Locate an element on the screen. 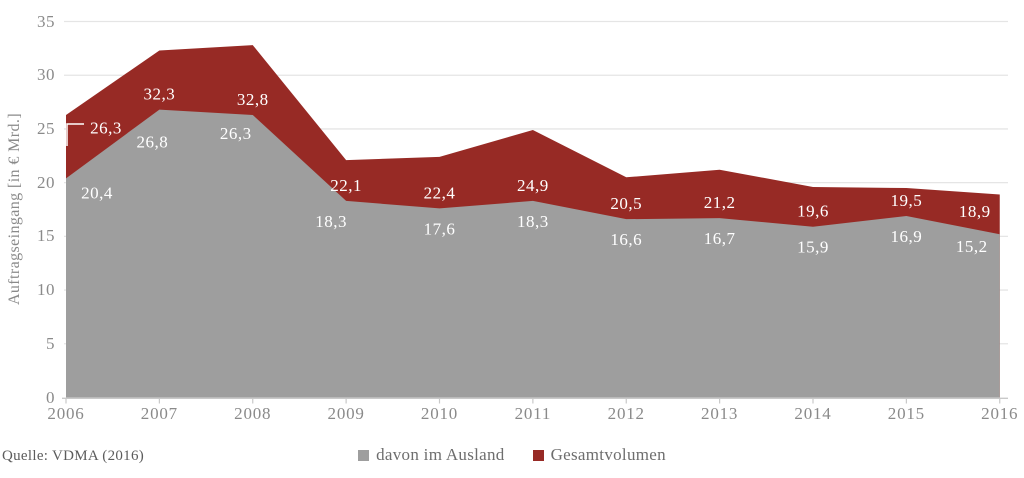  x-tick-label: 2010 is located at coordinates (439, 413).